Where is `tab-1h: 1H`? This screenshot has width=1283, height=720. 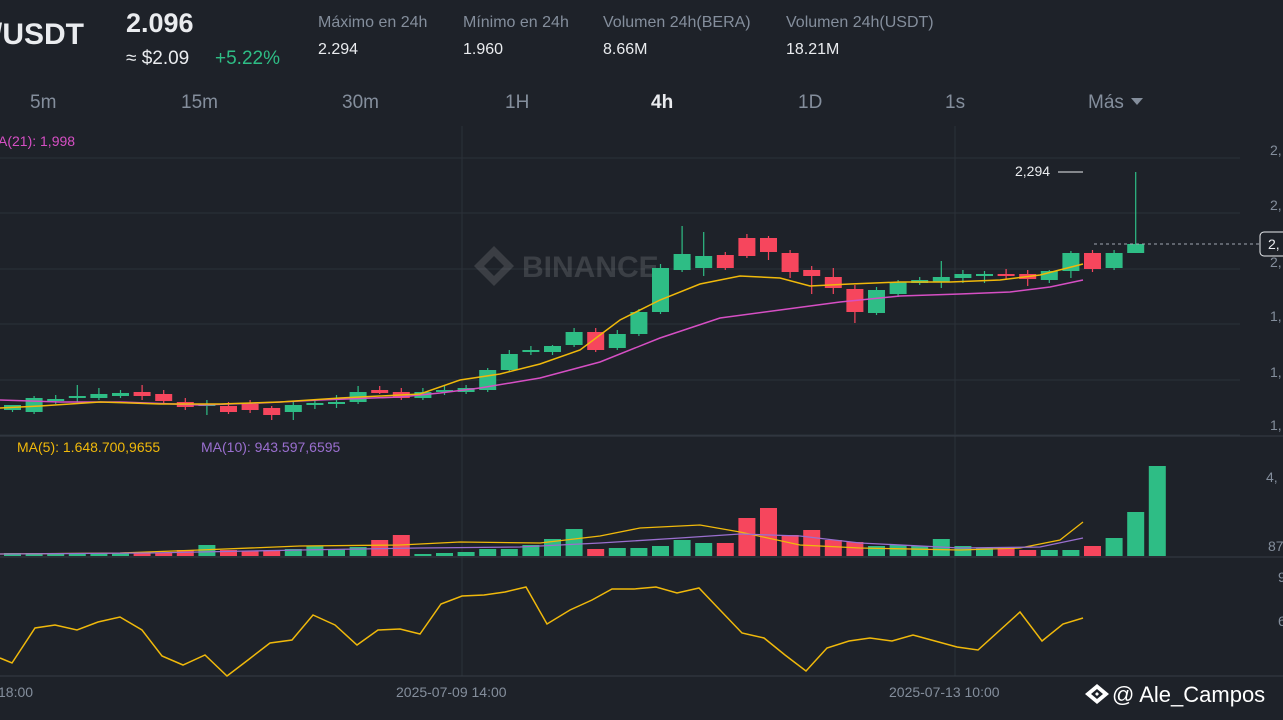 tab-1h: 1H is located at coordinates (517, 102).